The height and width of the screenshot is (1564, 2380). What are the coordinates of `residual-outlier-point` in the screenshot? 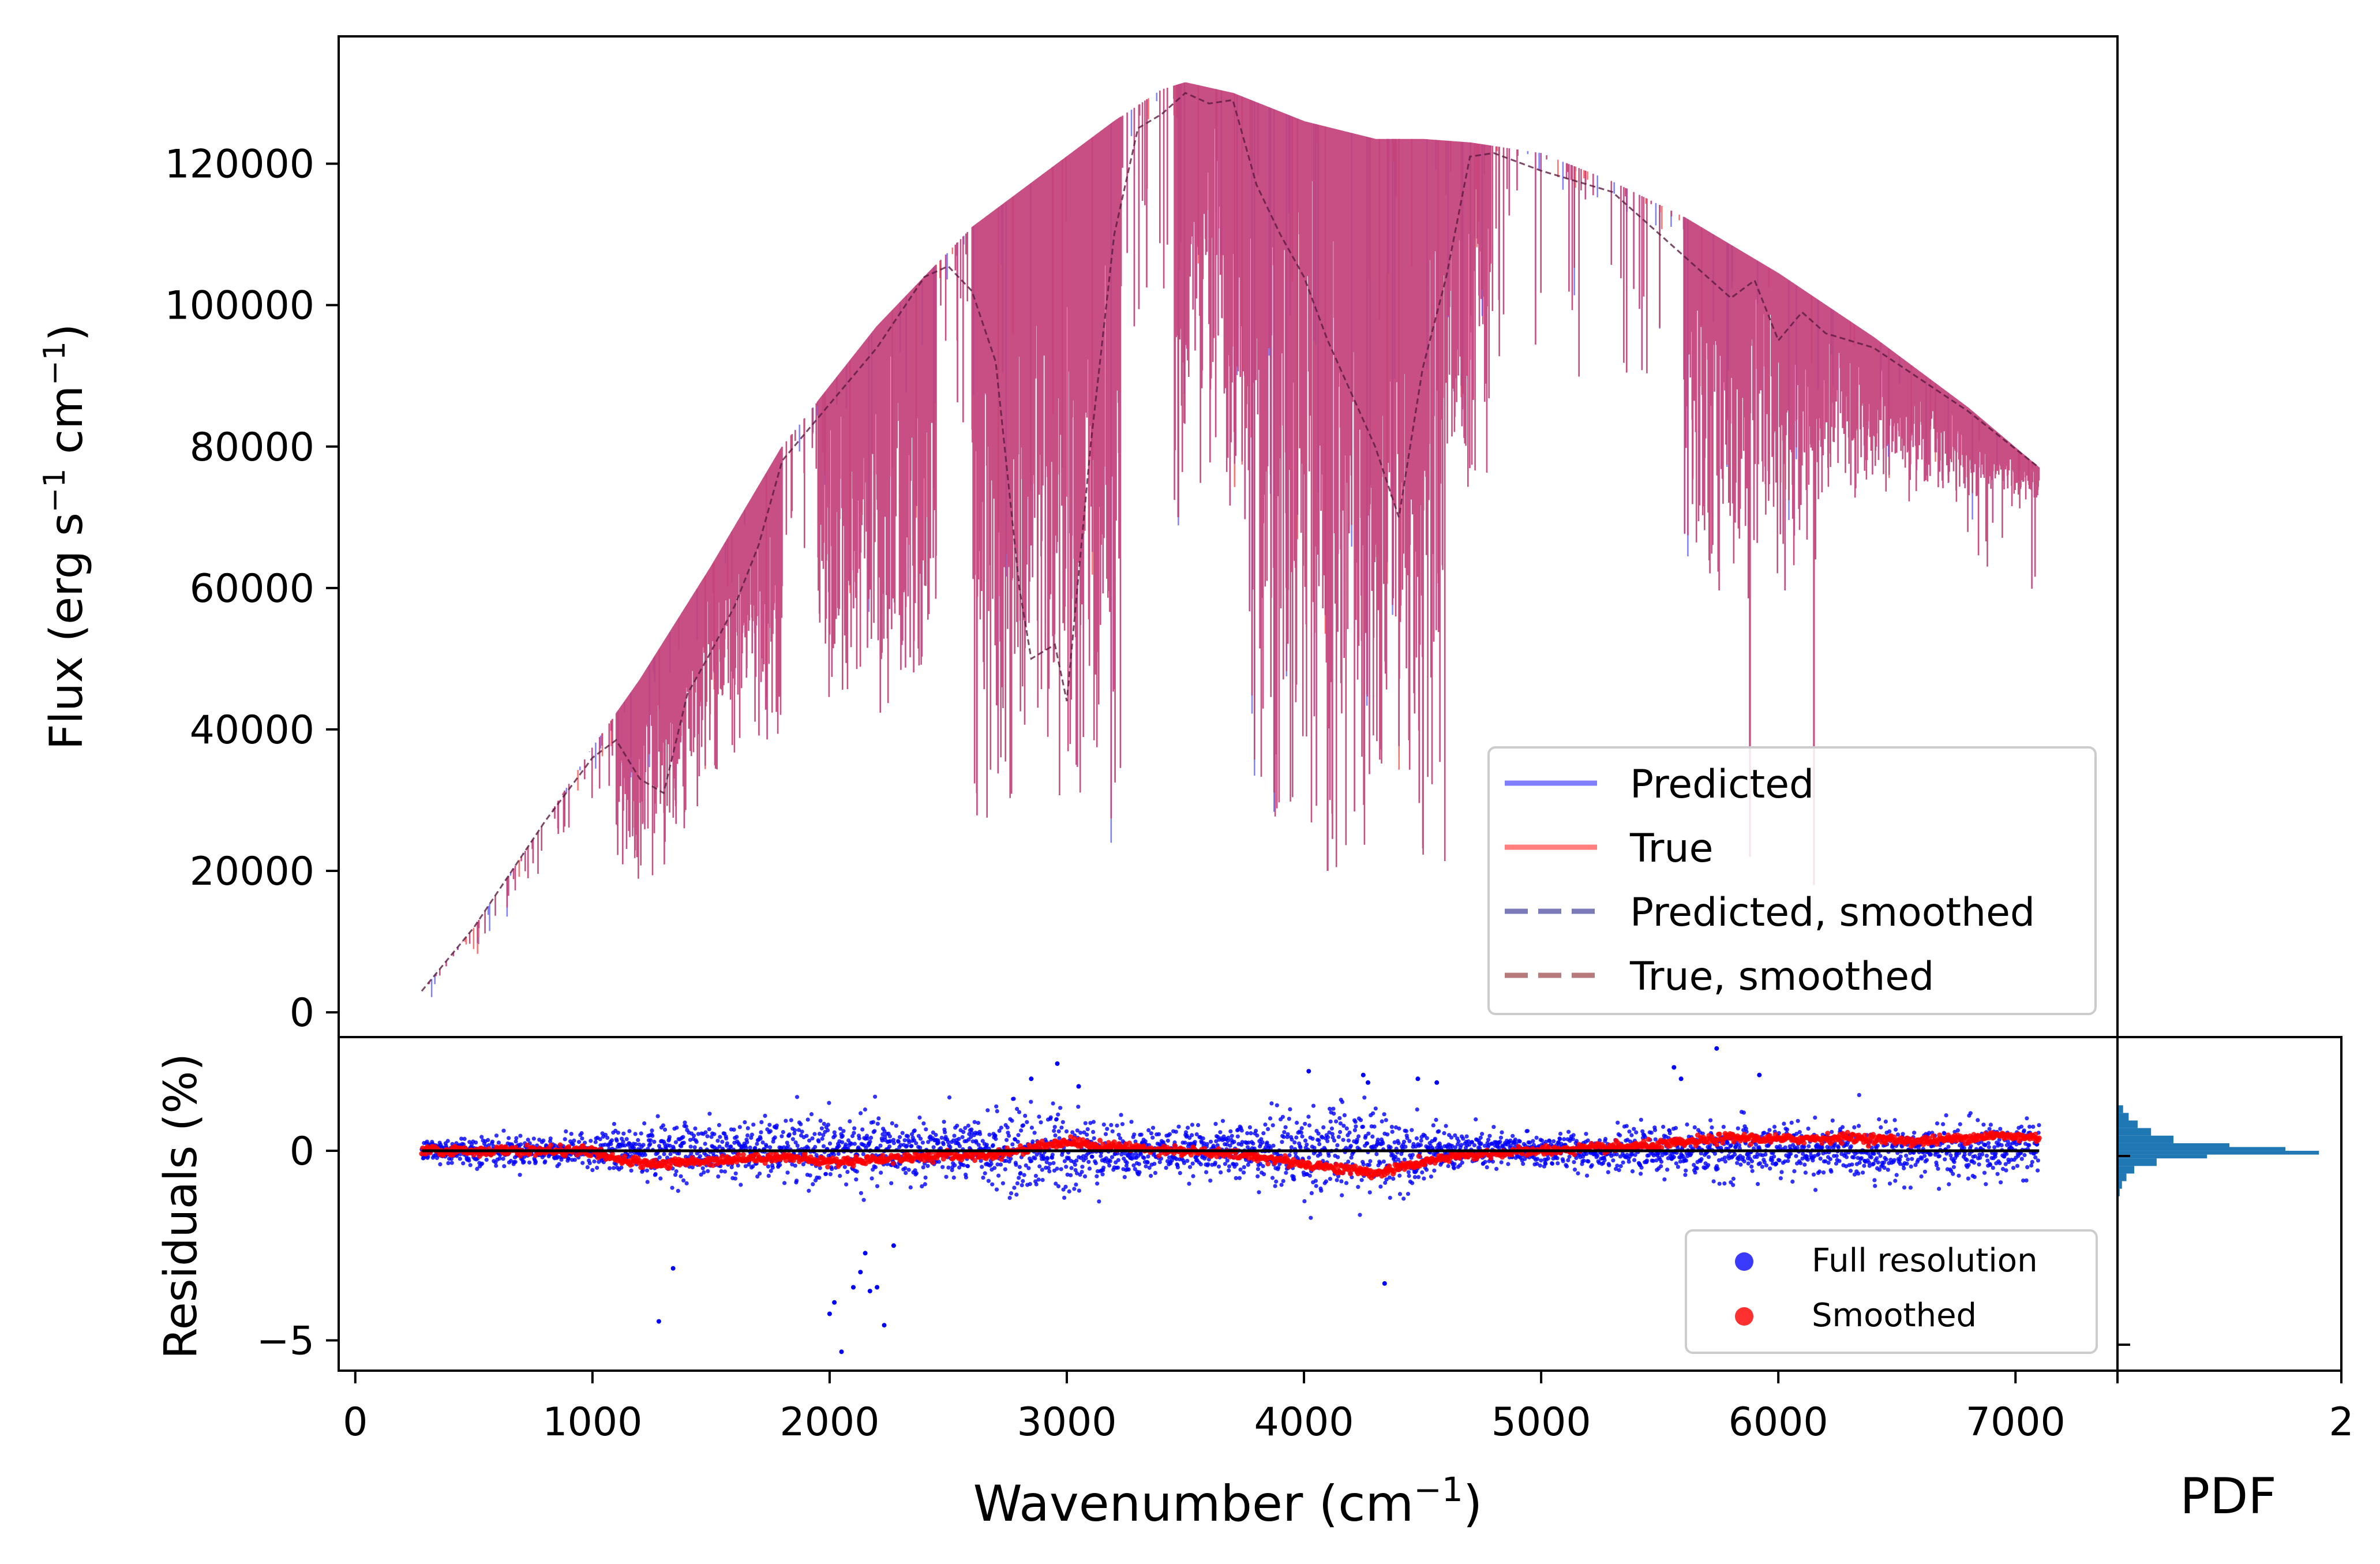 It's located at (835, 1302).